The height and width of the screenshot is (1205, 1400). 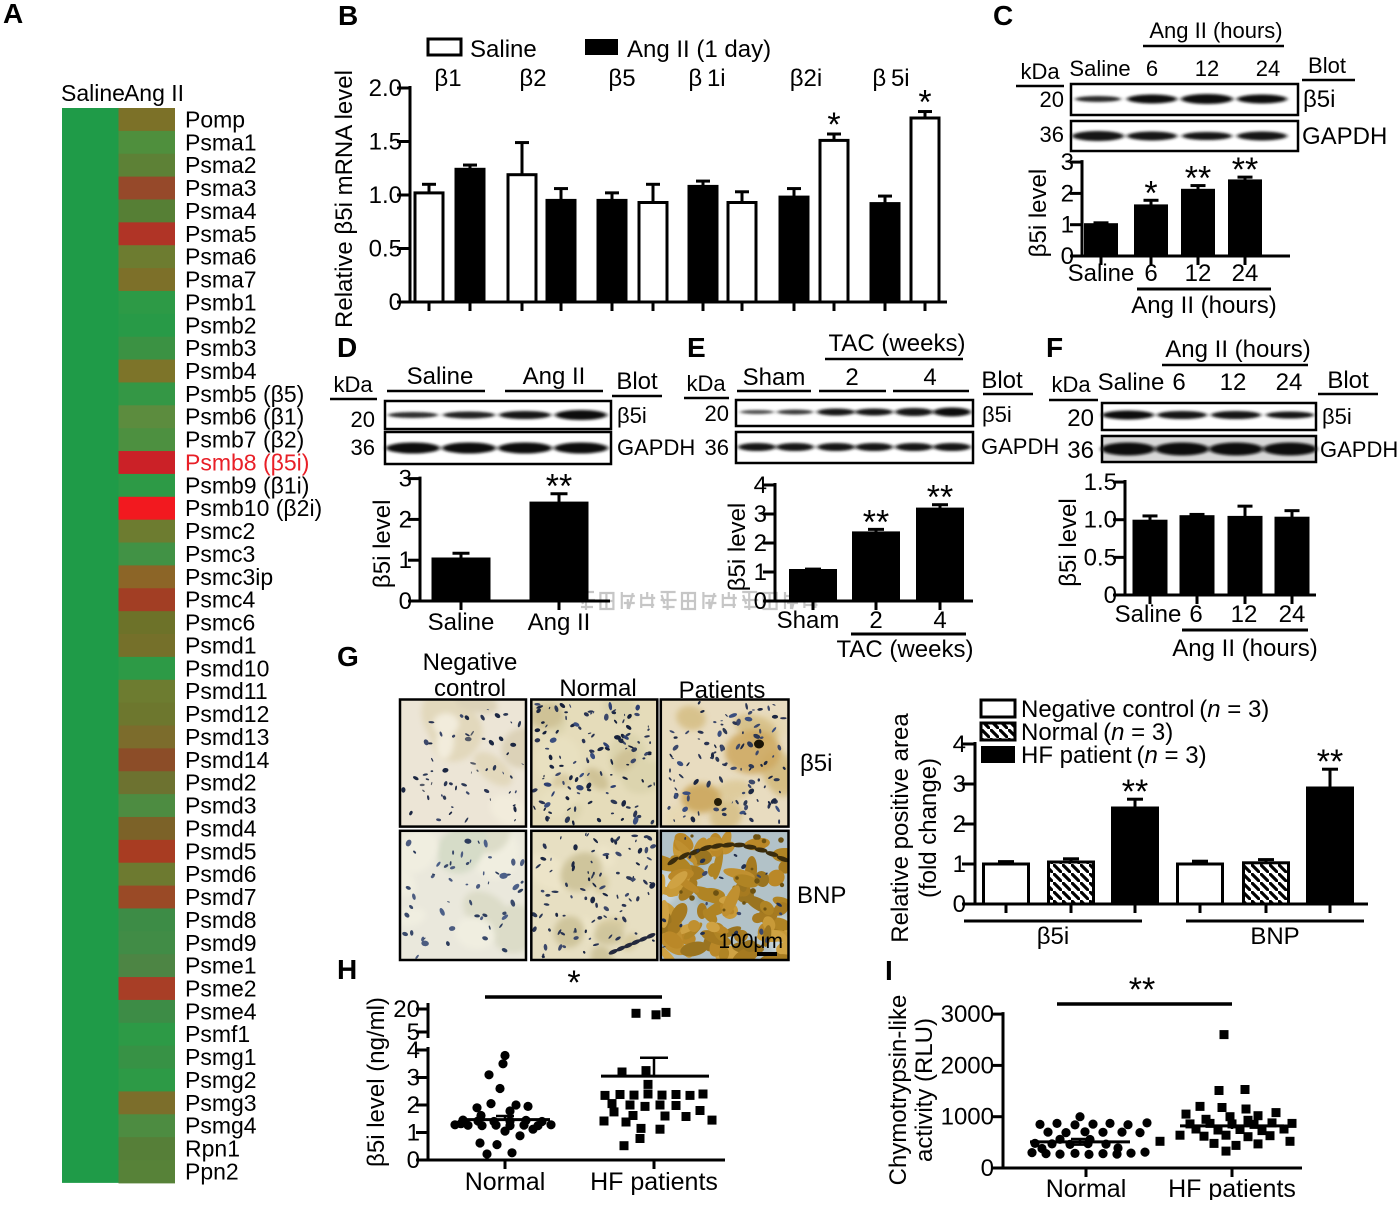 I want to click on svg-text: Sham, so click(x=808, y=620).